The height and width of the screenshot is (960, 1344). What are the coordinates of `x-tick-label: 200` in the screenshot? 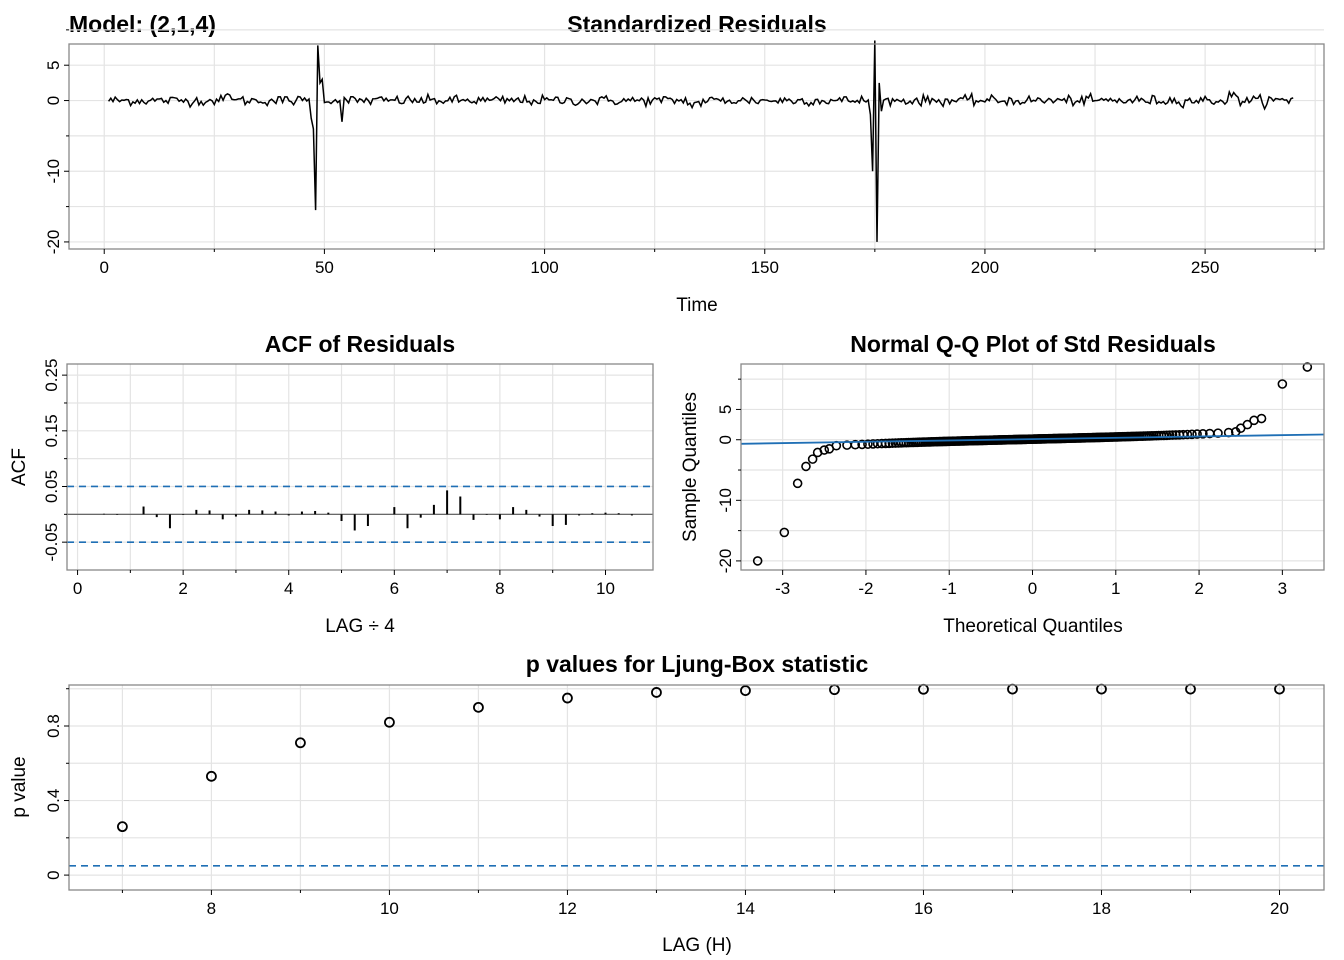 It's located at (985, 267).